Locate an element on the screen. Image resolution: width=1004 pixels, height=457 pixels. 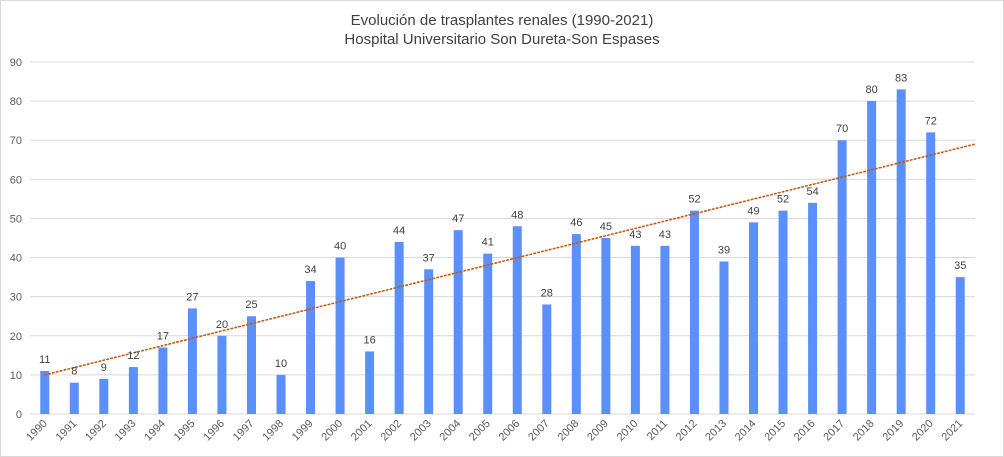
data-label: 35 is located at coordinates (960, 266).